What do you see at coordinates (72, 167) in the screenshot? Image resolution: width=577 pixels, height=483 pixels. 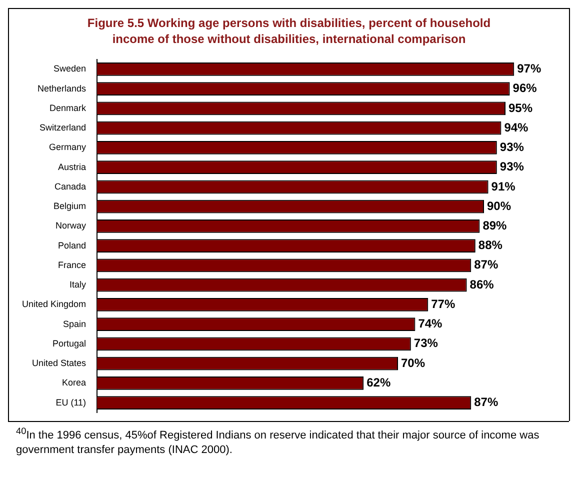 I see `y-tick-label: Austria` at bounding box center [72, 167].